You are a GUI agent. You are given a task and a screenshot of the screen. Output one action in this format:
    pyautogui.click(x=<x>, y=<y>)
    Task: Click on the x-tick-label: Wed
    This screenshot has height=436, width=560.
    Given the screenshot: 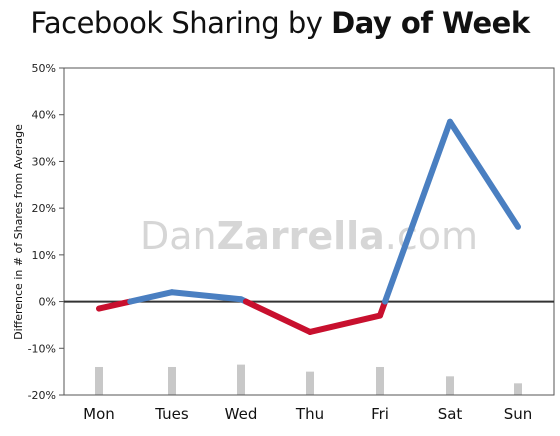 What is the action you would take?
    pyautogui.click(x=241, y=414)
    